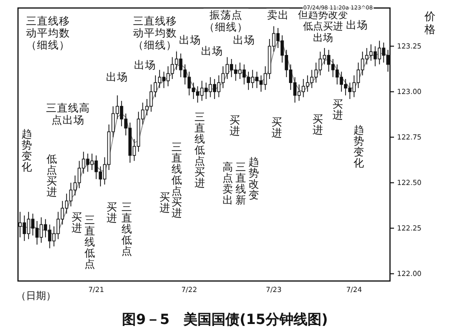 Image resolution: width=450 pixels, height=333 pixels. Describe the element at coordinates (52, 176) in the screenshot. I see `annotation: 低点买进` at that location.